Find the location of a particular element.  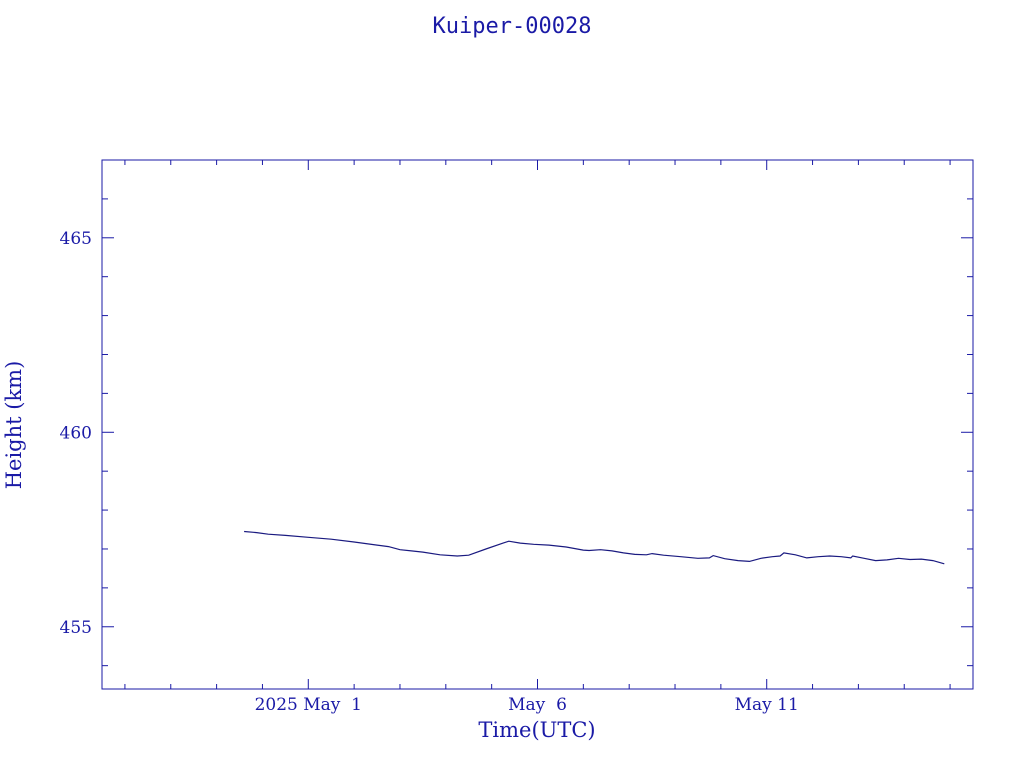

y-tick-label: 455 is located at coordinates (76, 628).